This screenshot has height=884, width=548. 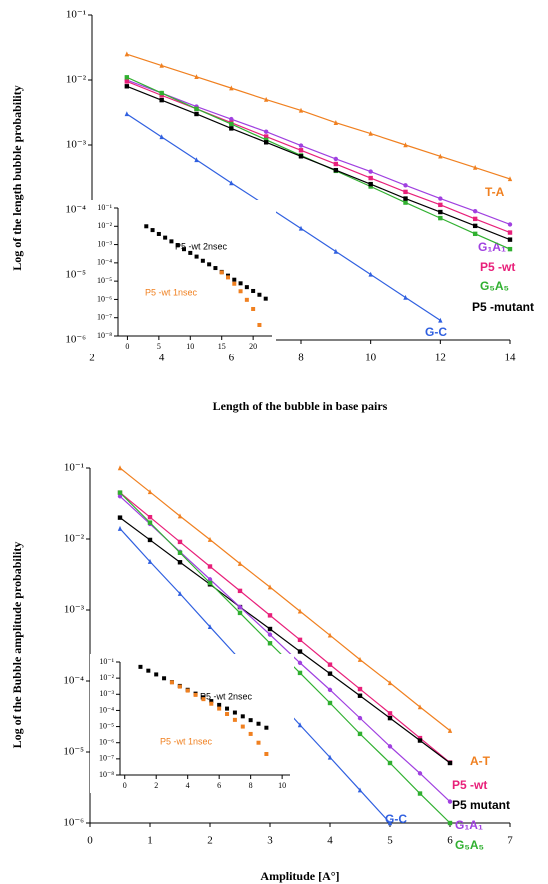 I want to click on x-tick-label: 0, so click(x=90, y=841).